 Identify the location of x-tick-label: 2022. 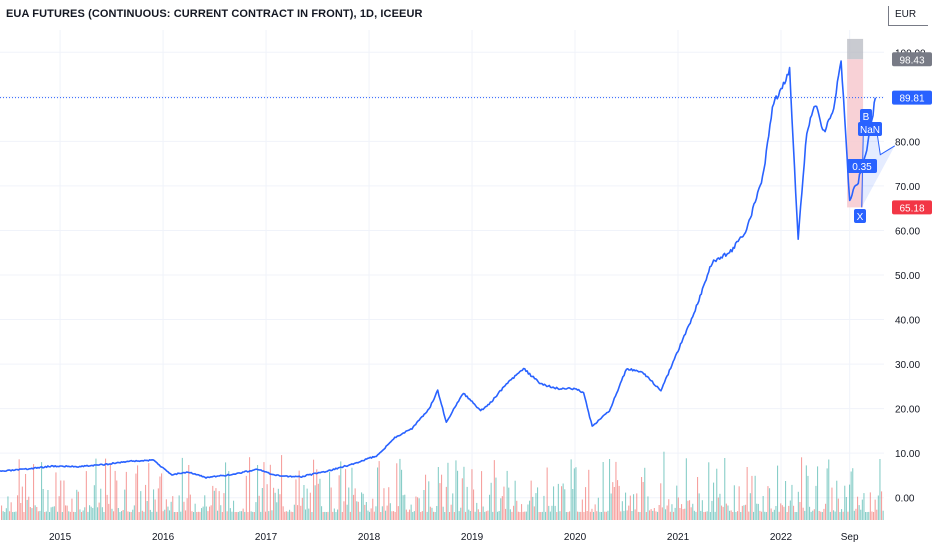
(781, 537).